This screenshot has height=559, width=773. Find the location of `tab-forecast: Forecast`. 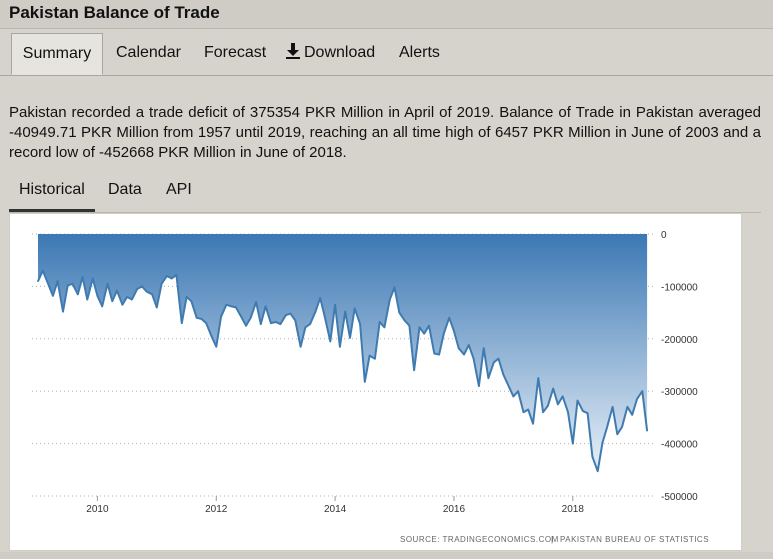

tab-forecast: Forecast is located at coordinates (235, 52).